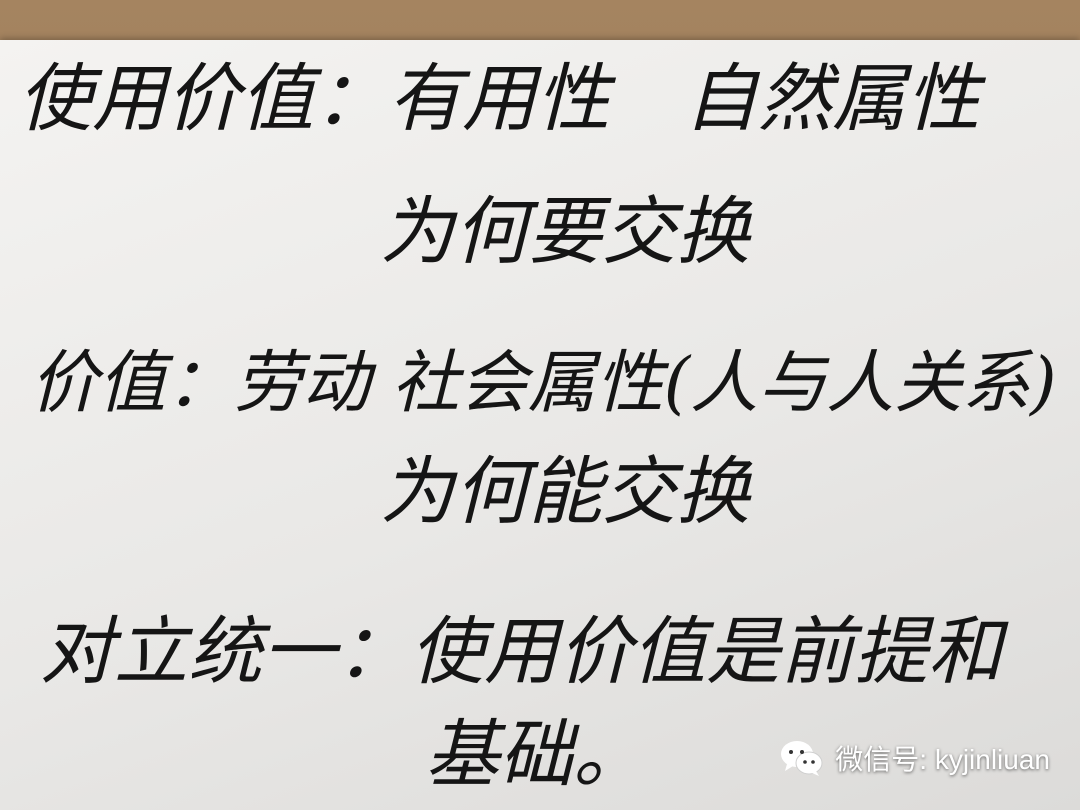 This screenshot has height=810, width=1080. I want to click on note-line-unity: 对立统一：使用价值是前提和, so click(521, 652).